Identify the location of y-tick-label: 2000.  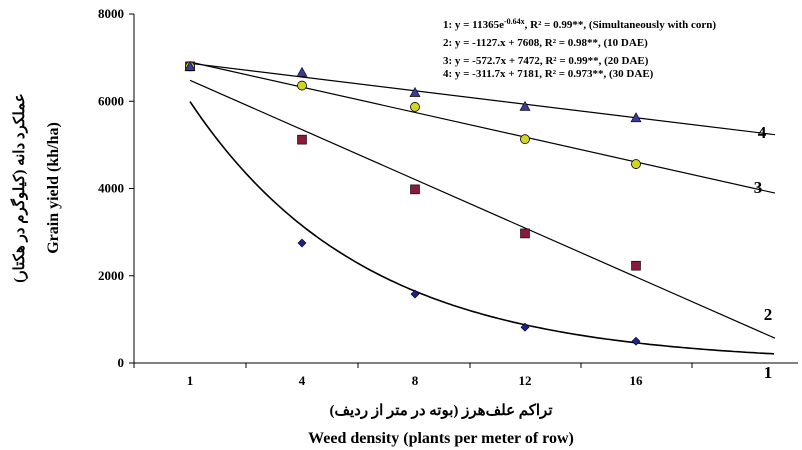
(111, 275).